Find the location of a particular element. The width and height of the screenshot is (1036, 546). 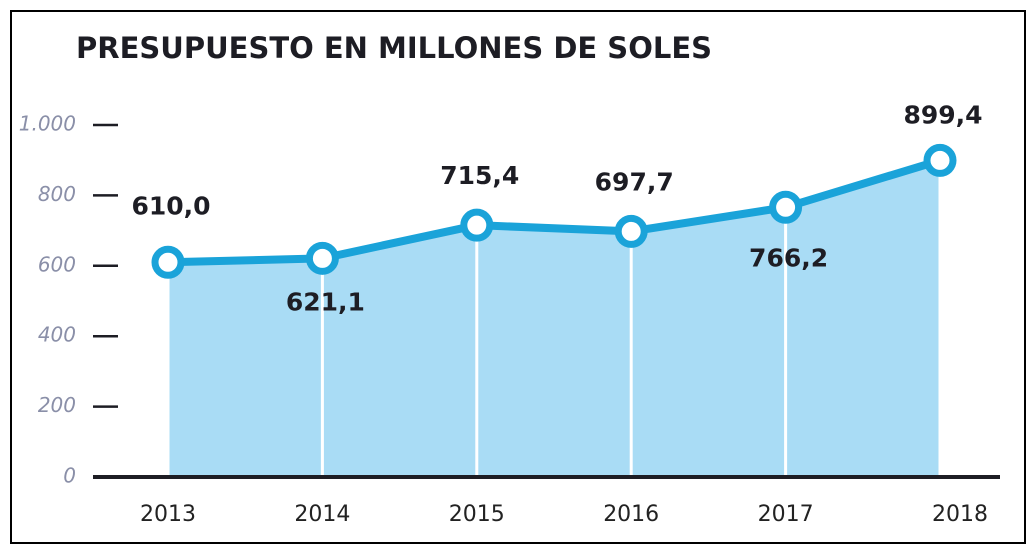

value-label: 621,1 is located at coordinates (325, 301).